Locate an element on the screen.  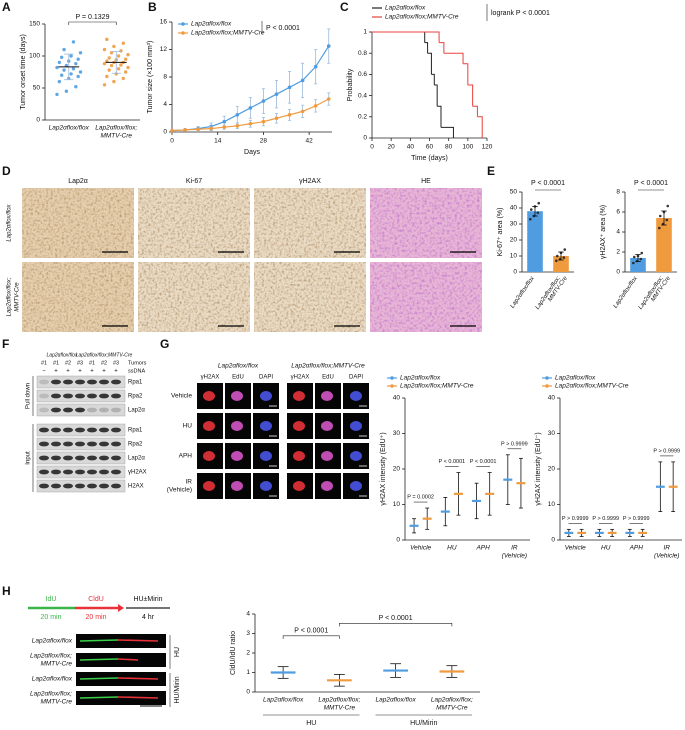
x-axis-label: Time (days) is located at coordinates (429, 158).